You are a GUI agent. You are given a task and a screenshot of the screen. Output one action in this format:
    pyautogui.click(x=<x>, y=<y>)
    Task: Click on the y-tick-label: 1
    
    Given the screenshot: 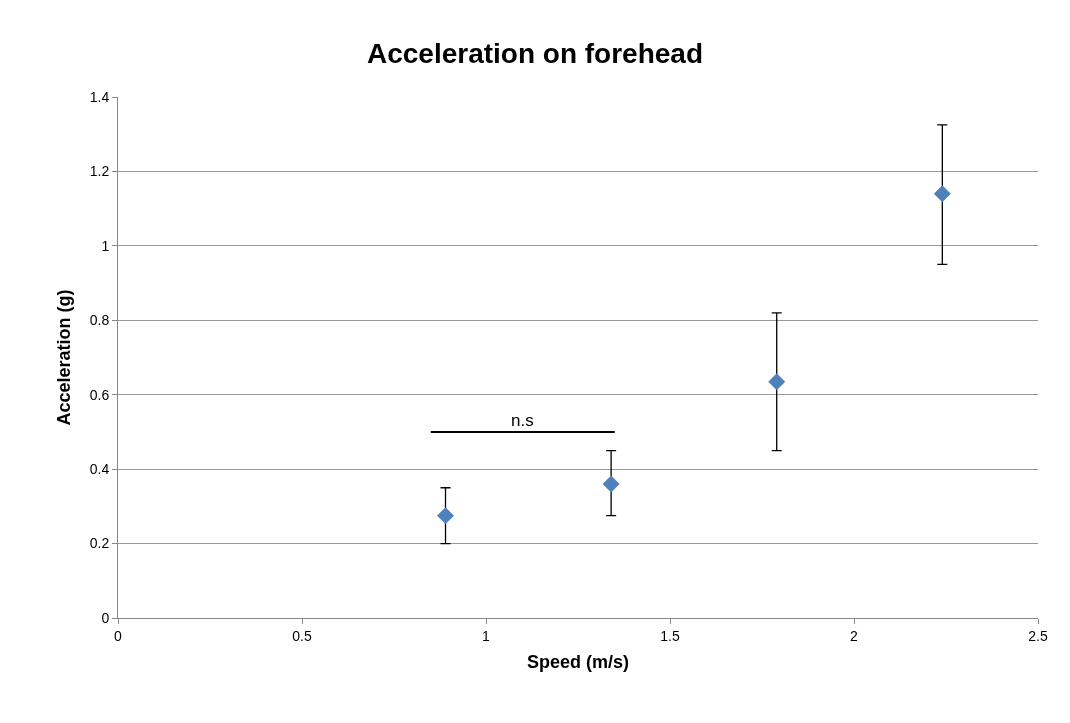 What is the action you would take?
    pyautogui.click(x=105, y=245)
    